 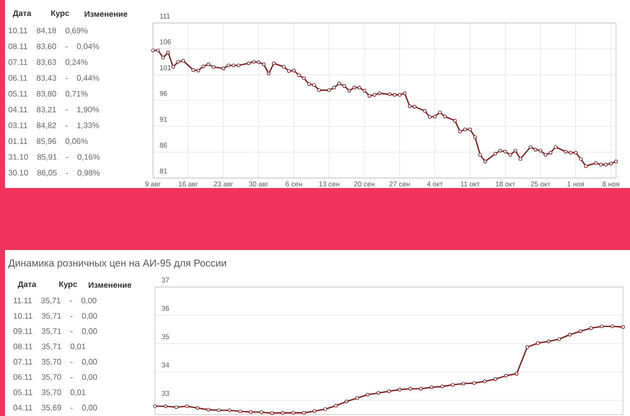 I want to click on text: 09.11 35,71 - 0,00, so click(x=55, y=331).